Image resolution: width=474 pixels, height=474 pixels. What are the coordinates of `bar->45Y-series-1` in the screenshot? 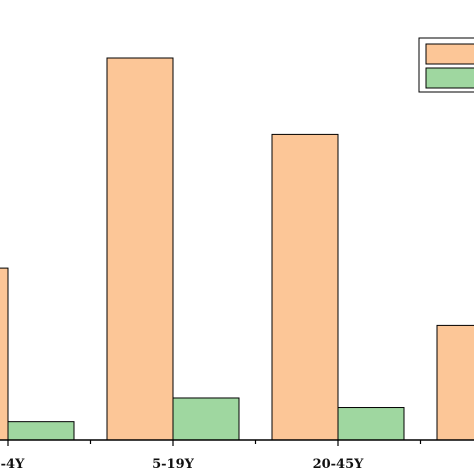 It's located at (455, 382).